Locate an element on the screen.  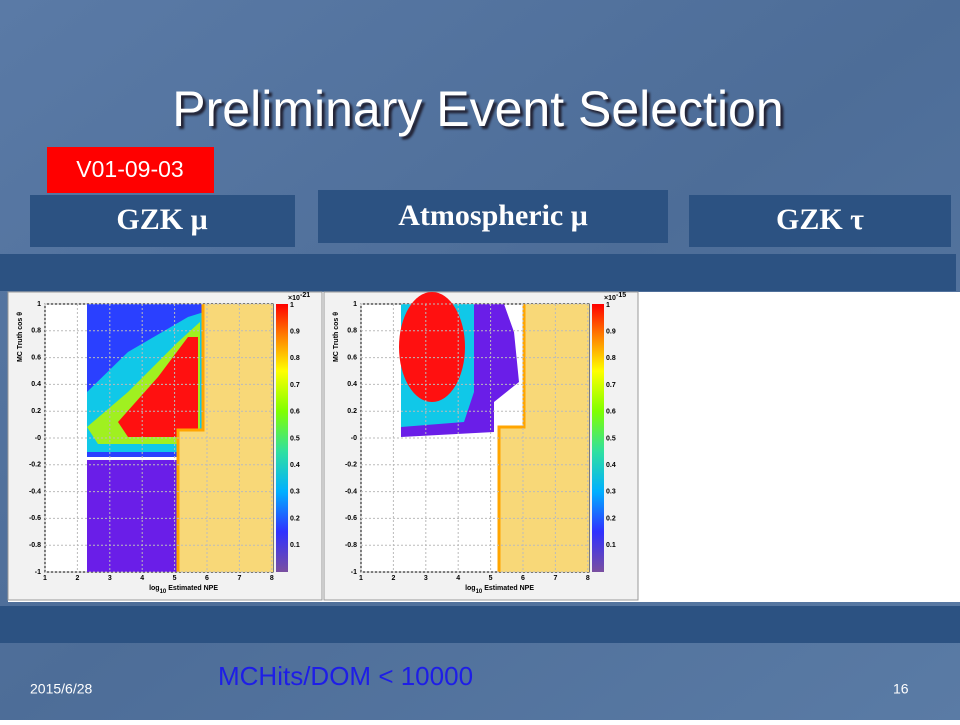
header: GZK τ is located at coordinates (820, 219).